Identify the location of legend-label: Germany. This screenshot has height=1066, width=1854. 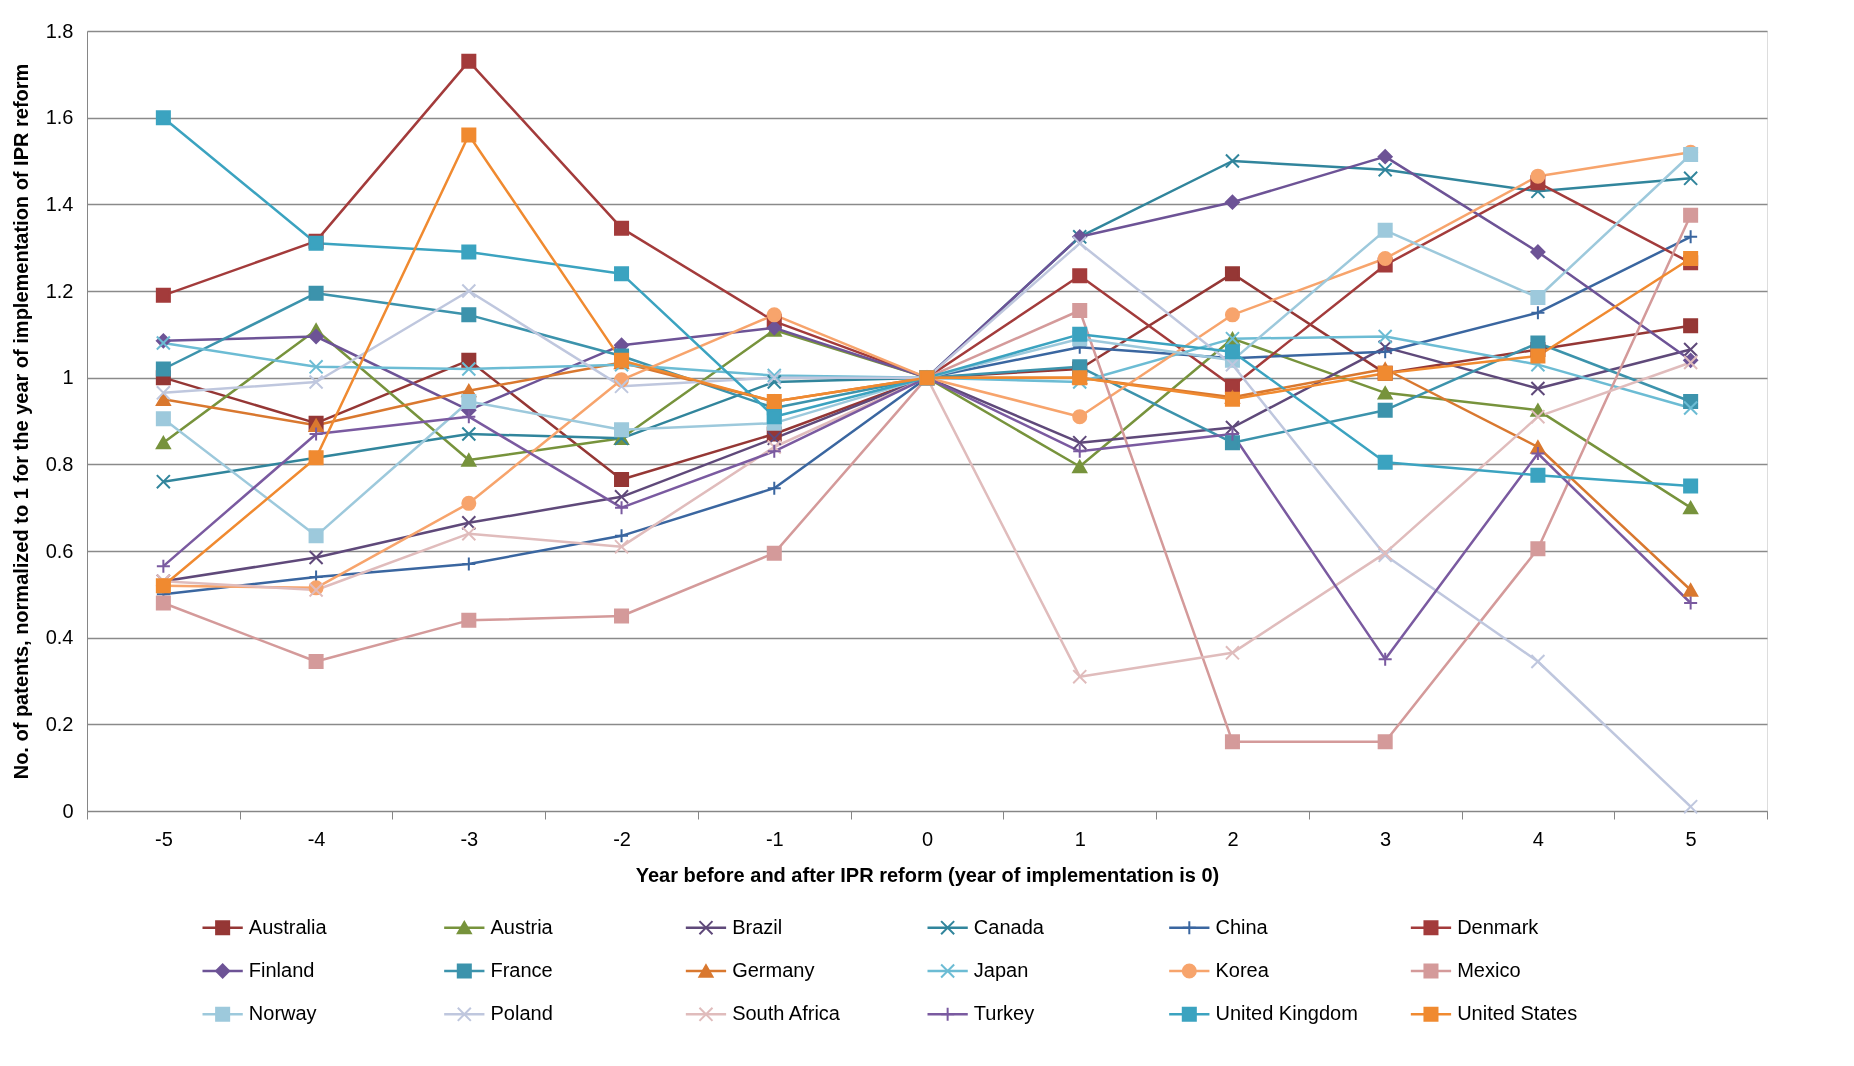
(773, 970).